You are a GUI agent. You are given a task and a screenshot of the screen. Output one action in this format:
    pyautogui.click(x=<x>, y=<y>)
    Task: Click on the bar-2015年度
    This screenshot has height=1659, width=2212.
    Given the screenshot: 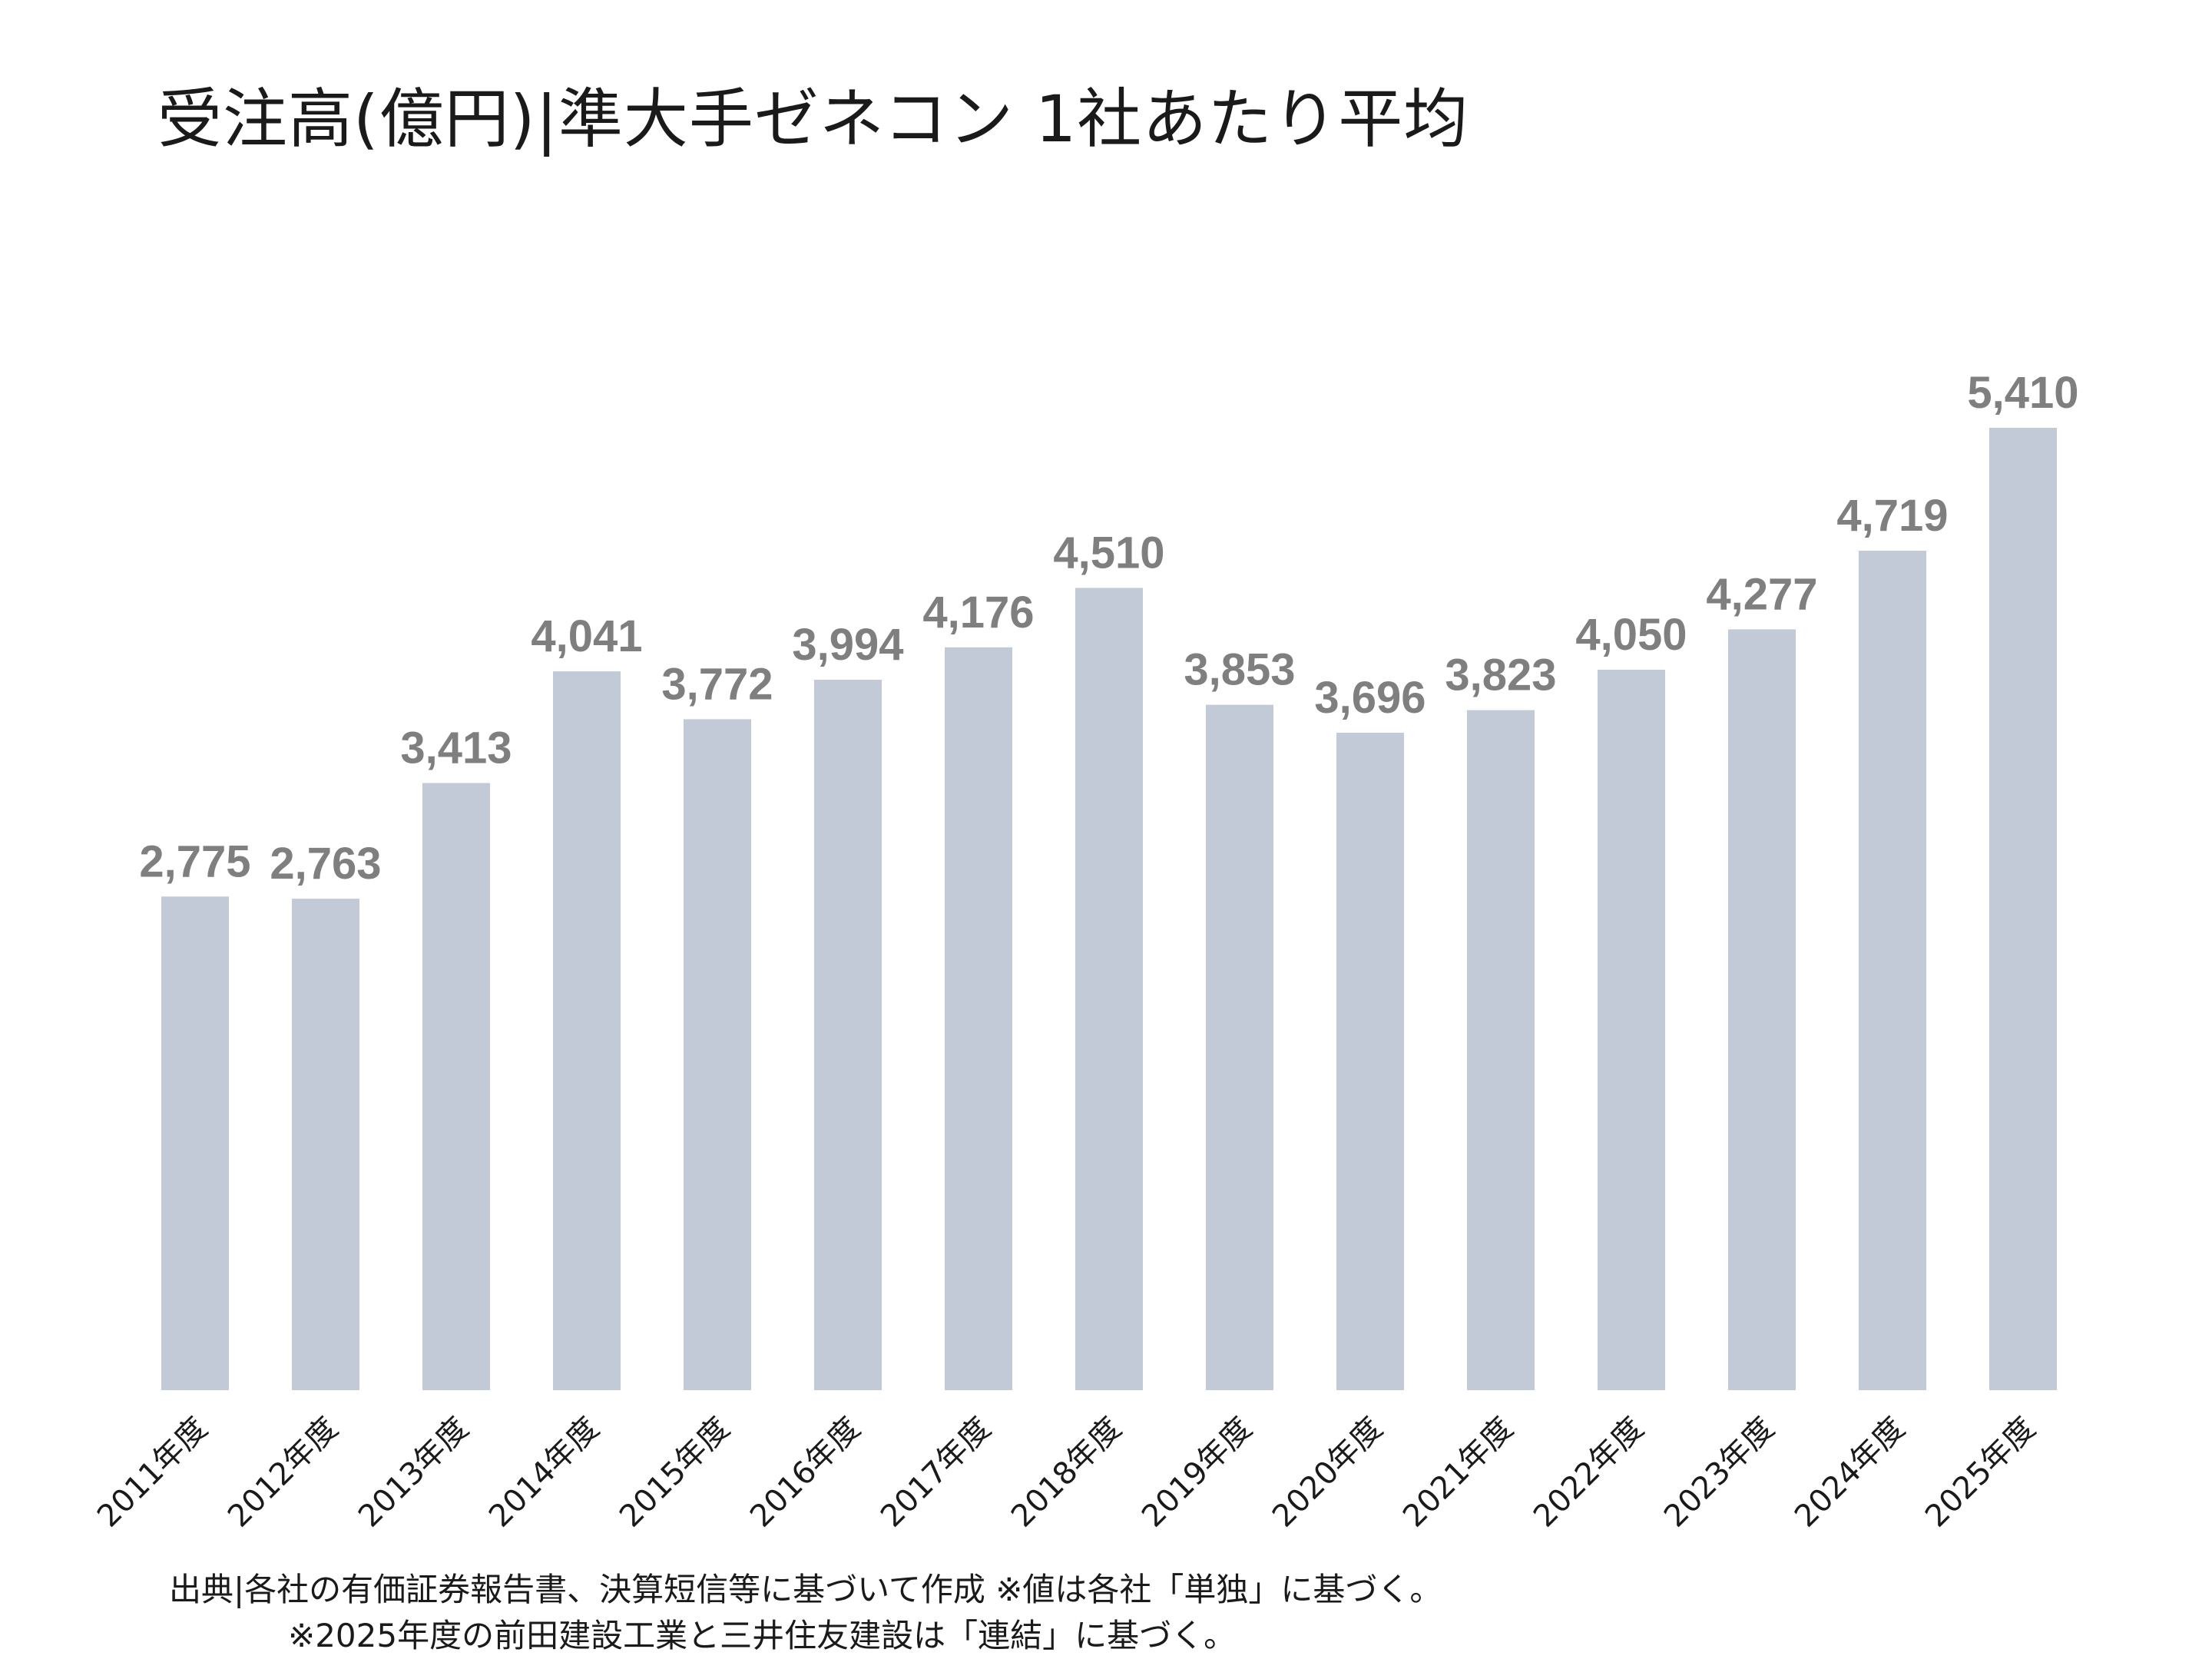 What is the action you would take?
    pyautogui.click(x=718, y=1055)
    